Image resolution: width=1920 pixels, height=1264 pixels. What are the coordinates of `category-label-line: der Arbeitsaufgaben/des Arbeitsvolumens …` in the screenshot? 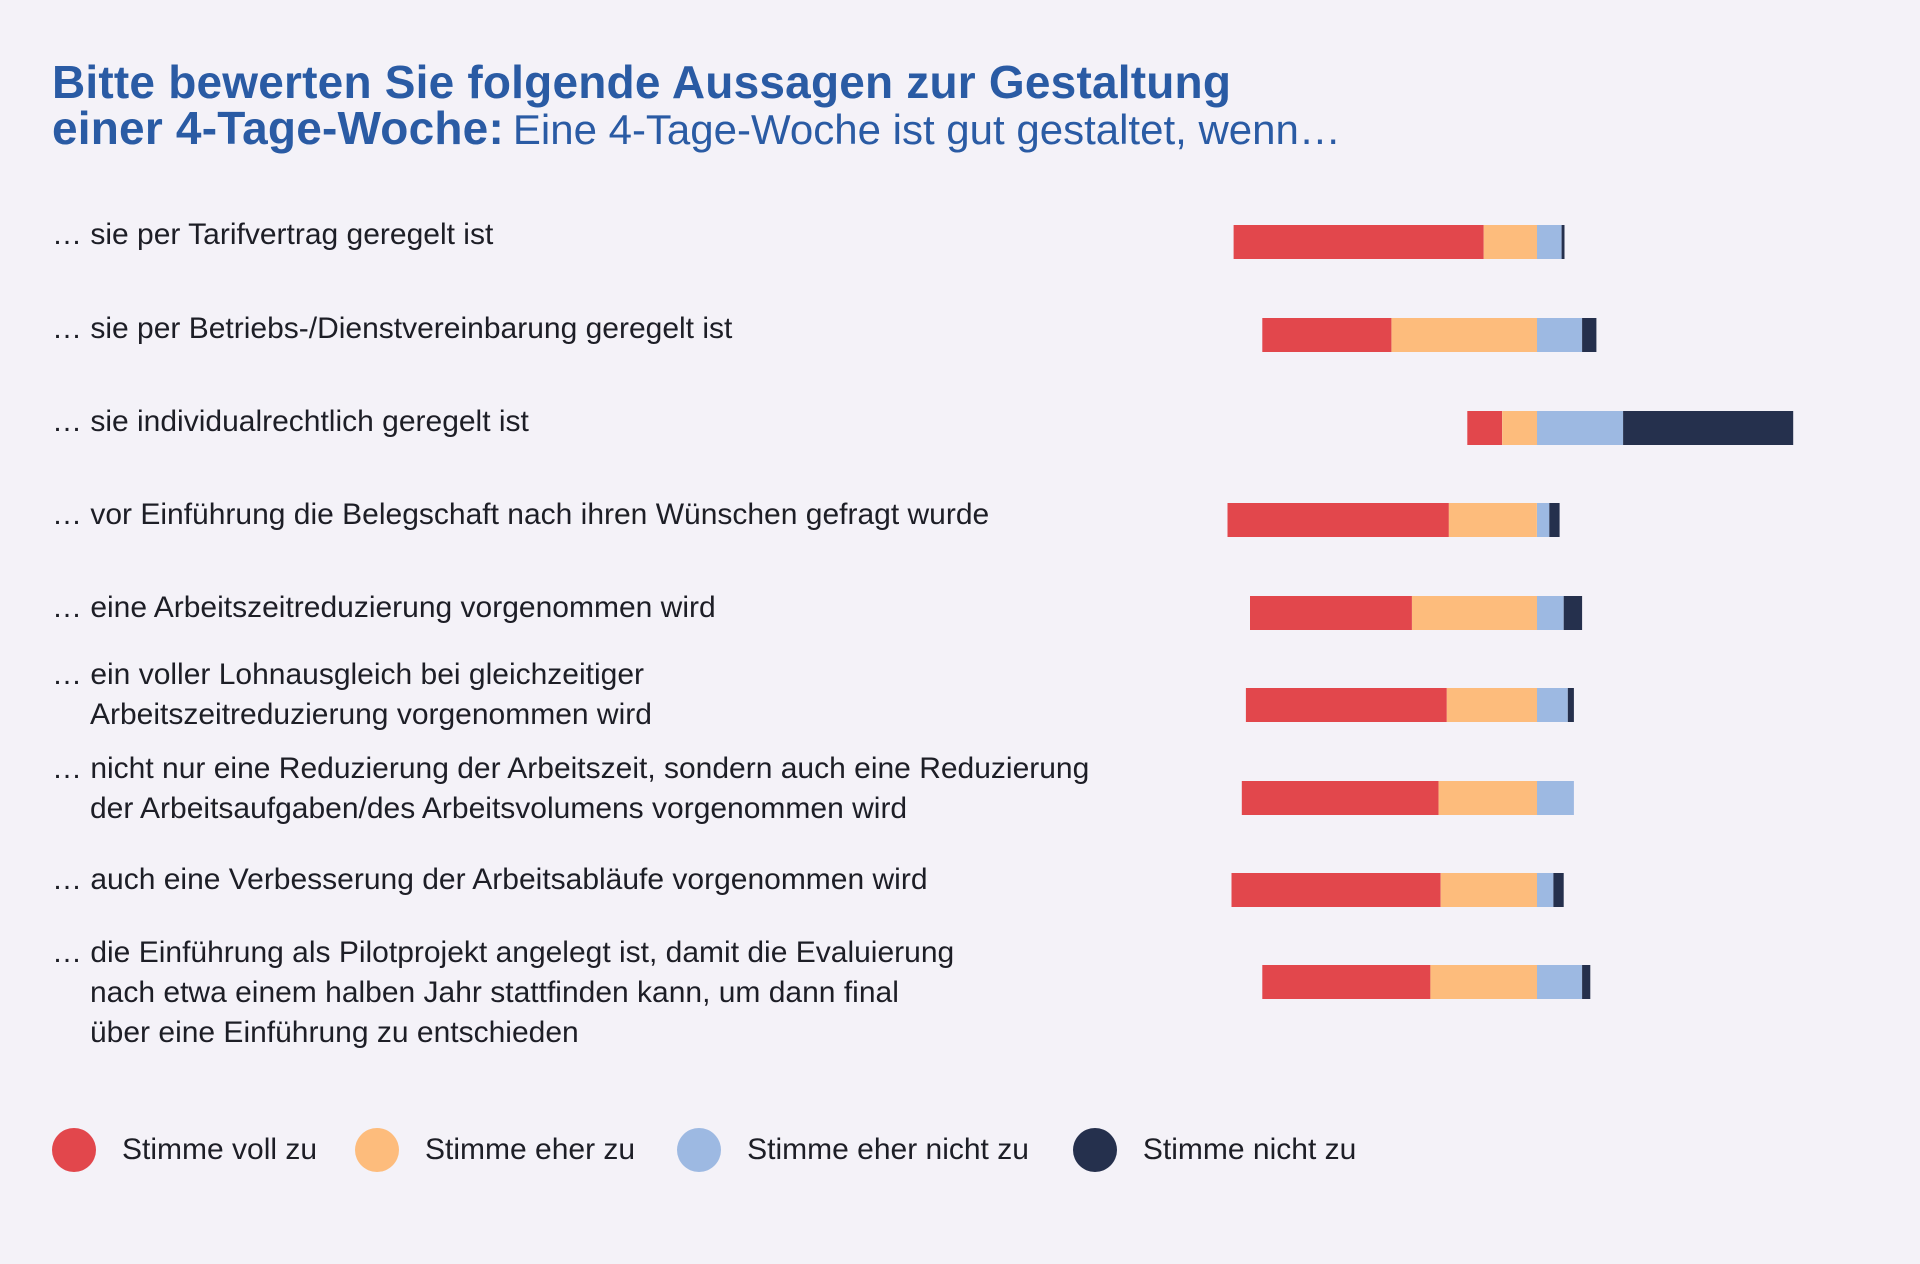 It's located at (499, 808).